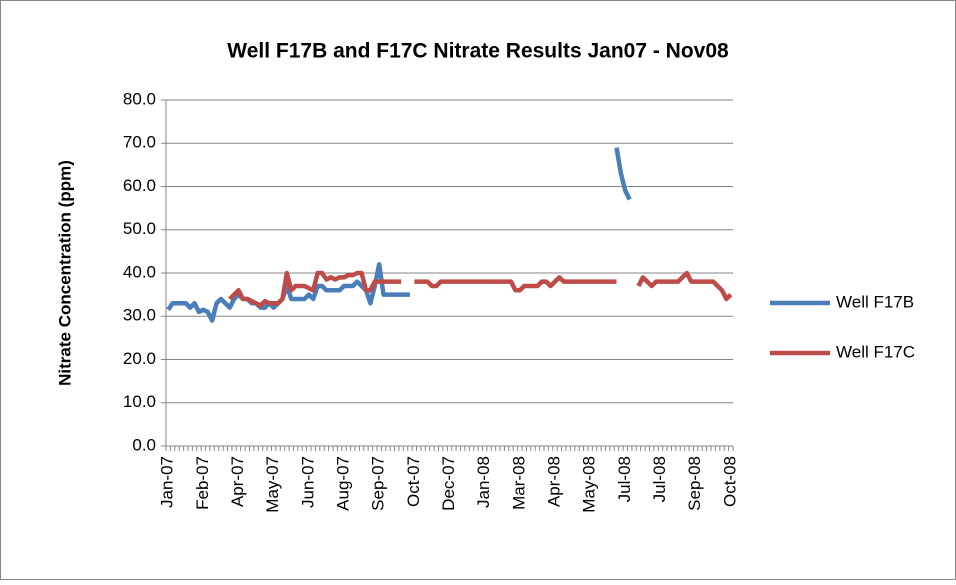 The height and width of the screenshot is (585, 956). Describe the element at coordinates (307, 482) in the screenshot. I see `x-tick-label: Jun-07` at that location.